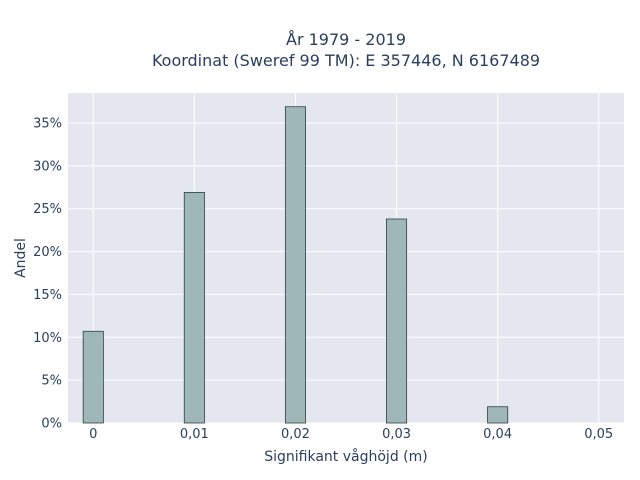  I want to click on x-tick-label-3: 0,03, so click(396, 434).